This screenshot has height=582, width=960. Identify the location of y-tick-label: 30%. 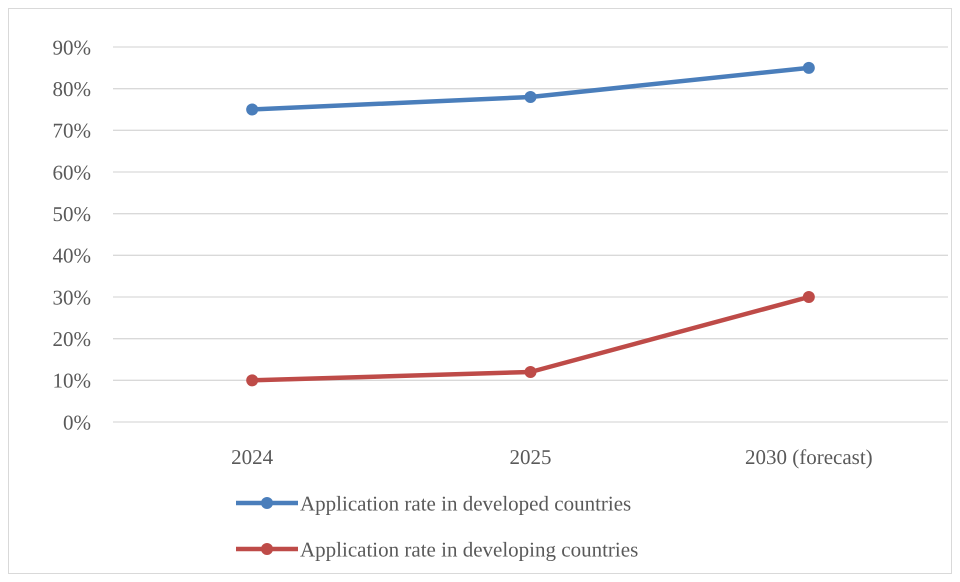
(71, 297).